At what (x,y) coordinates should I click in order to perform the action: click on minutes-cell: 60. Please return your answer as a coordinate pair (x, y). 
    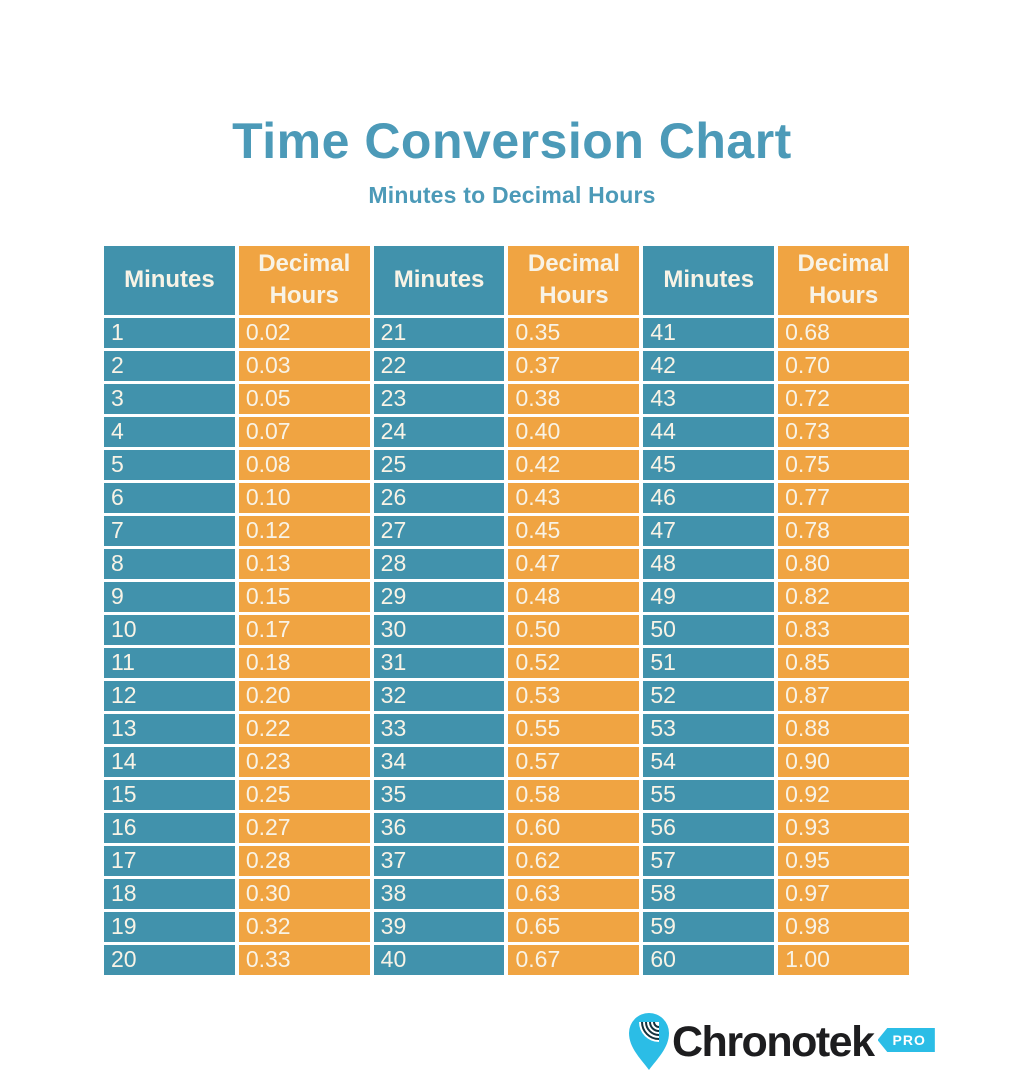
    Looking at the image, I should click on (709, 959).